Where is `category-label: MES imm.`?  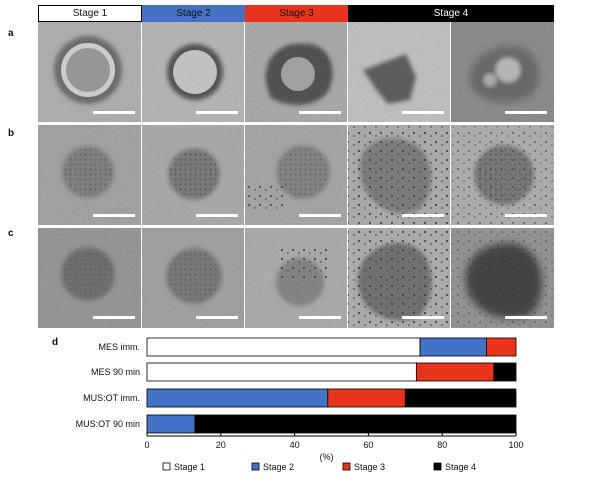 category-label: MES imm. is located at coordinates (120, 347).